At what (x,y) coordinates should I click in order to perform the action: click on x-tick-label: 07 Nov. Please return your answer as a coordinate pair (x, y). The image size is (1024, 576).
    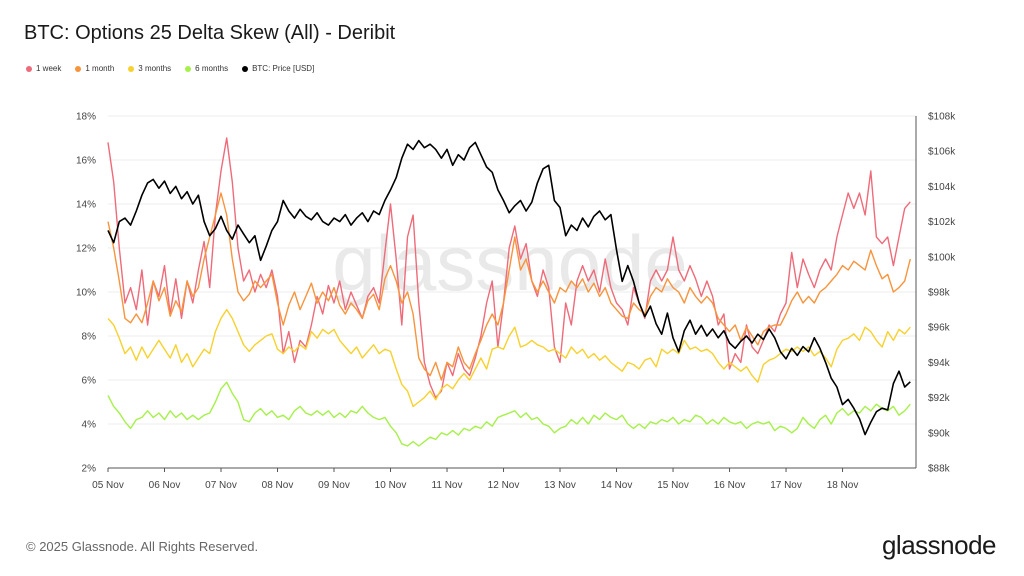
    Looking at the image, I should click on (221, 485).